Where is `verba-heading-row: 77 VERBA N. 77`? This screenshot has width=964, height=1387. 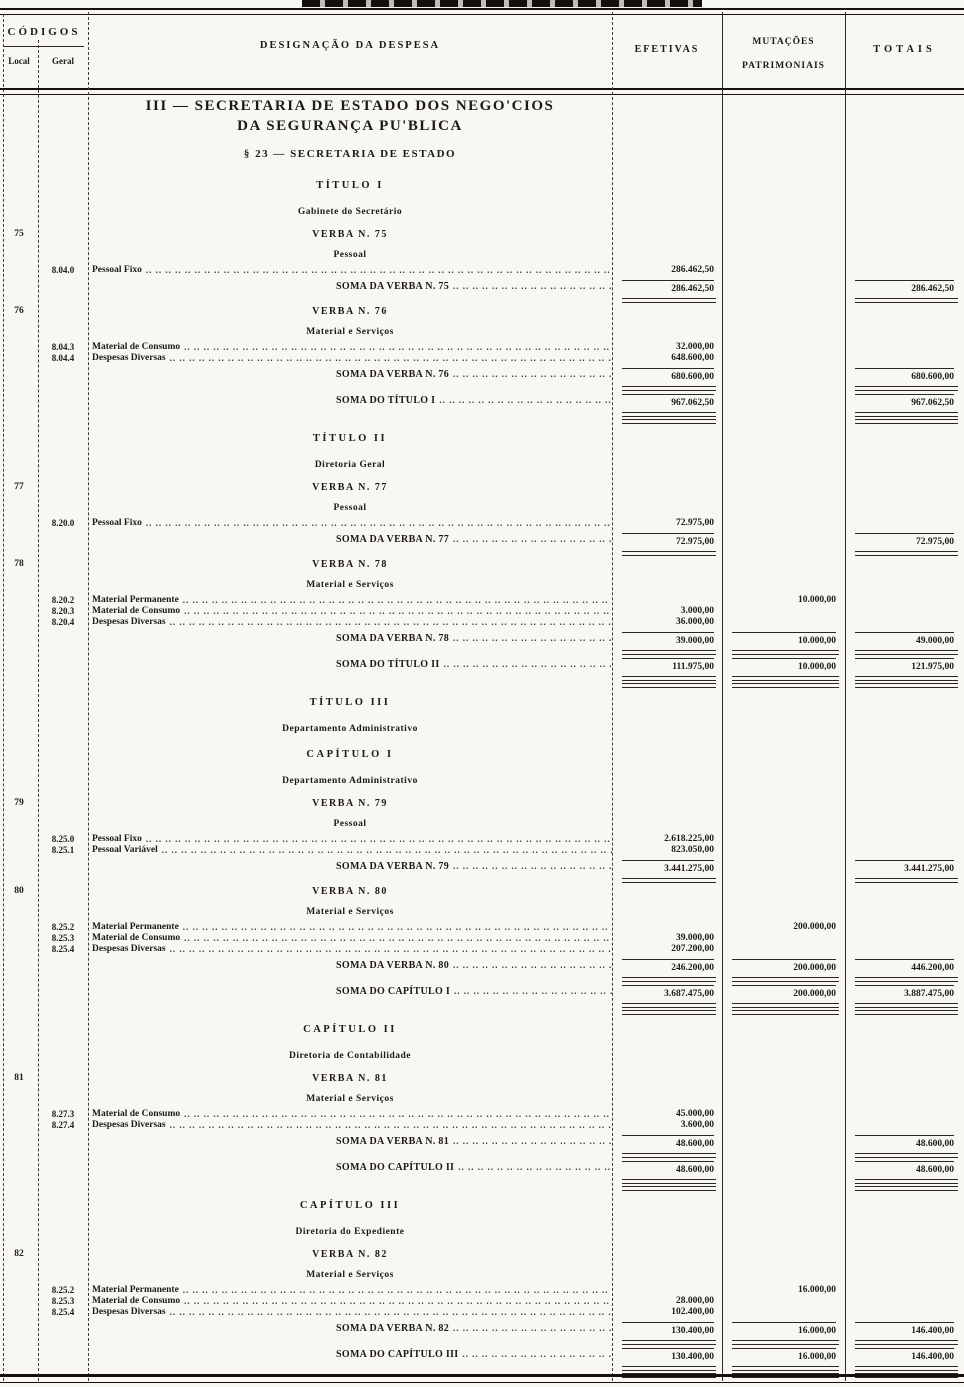 verba-heading-row: 77 VERBA N. 77 is located at coordinates (482, 490).